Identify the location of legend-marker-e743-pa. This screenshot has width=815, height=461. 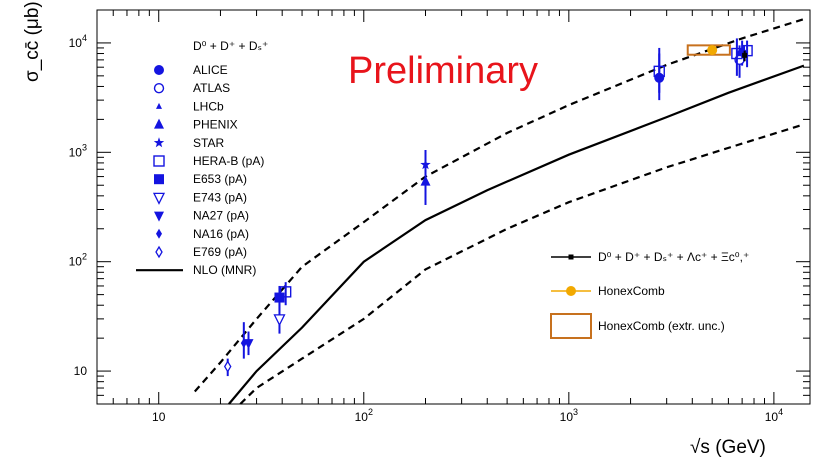
(159, 198).